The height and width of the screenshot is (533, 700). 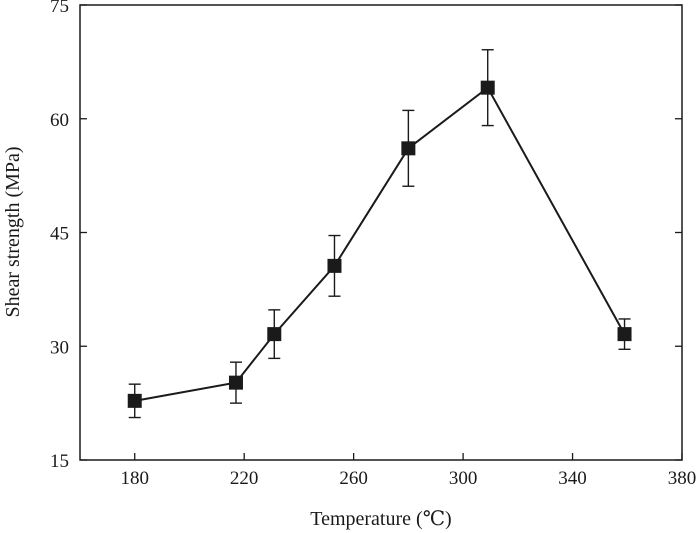 I want to click on x-tick-label: 180, so click(x=134, y=478).